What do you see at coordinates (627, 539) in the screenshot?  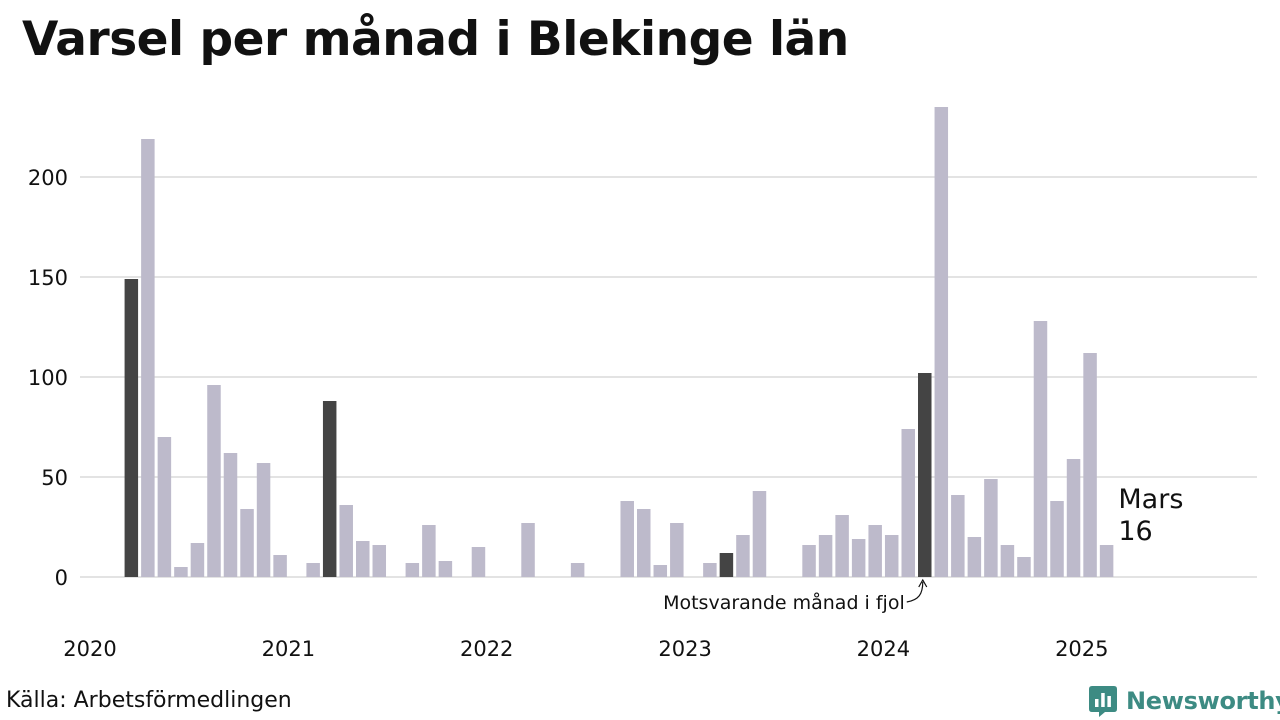 I see `bar: 2022-09: 38` at bounding box center [627, 539].